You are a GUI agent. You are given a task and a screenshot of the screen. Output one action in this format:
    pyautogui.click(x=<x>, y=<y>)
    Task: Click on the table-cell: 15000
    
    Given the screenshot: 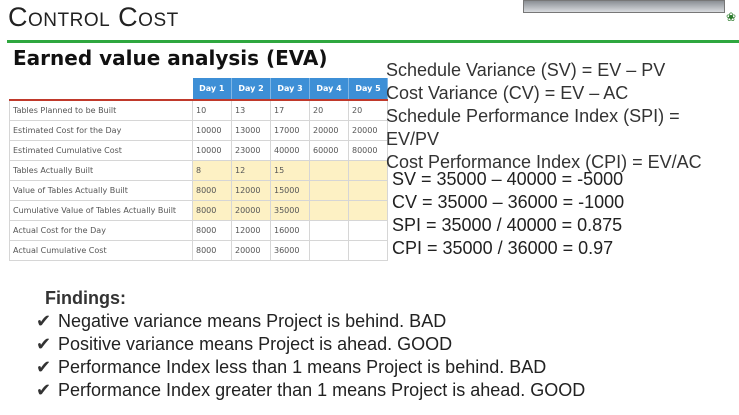 What is the action you would take?
    pyautogui.click(x=290, y=190)
    